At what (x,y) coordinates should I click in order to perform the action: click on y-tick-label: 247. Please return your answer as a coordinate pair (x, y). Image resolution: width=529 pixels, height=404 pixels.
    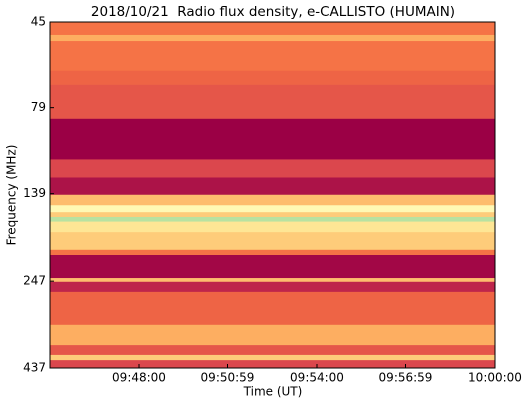
    Looking at the image, I should click on (34, 281).